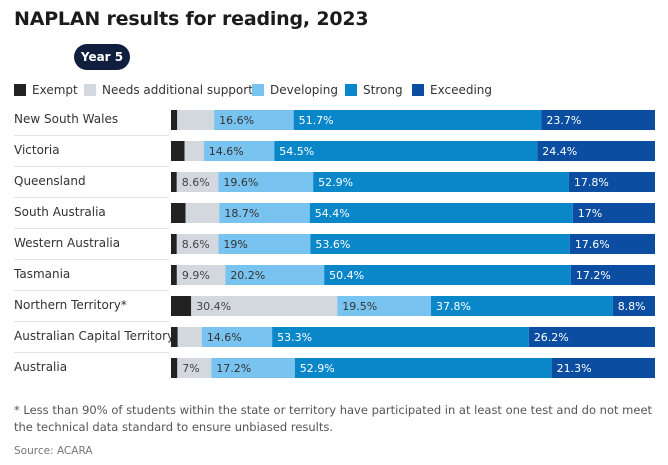 Image resolution: width=668 pixels, height=465 pixels. What do you see at coordinates (461, 90) in the screenshot?
I see `legend-label-exceeding: Exceeding` at bounding box center [461, 90].